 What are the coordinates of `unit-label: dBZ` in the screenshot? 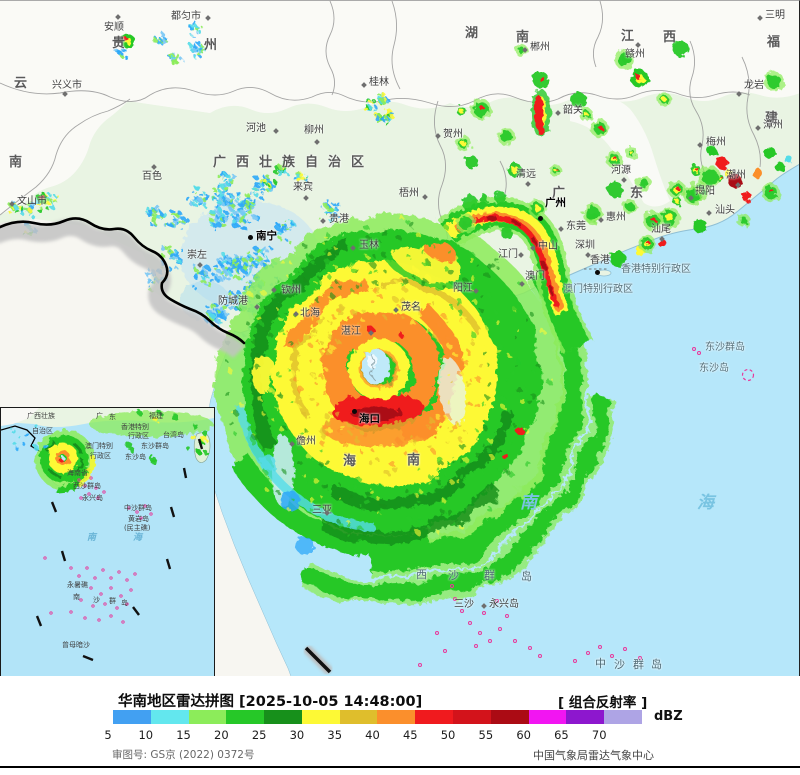 It's located at (668, 716).